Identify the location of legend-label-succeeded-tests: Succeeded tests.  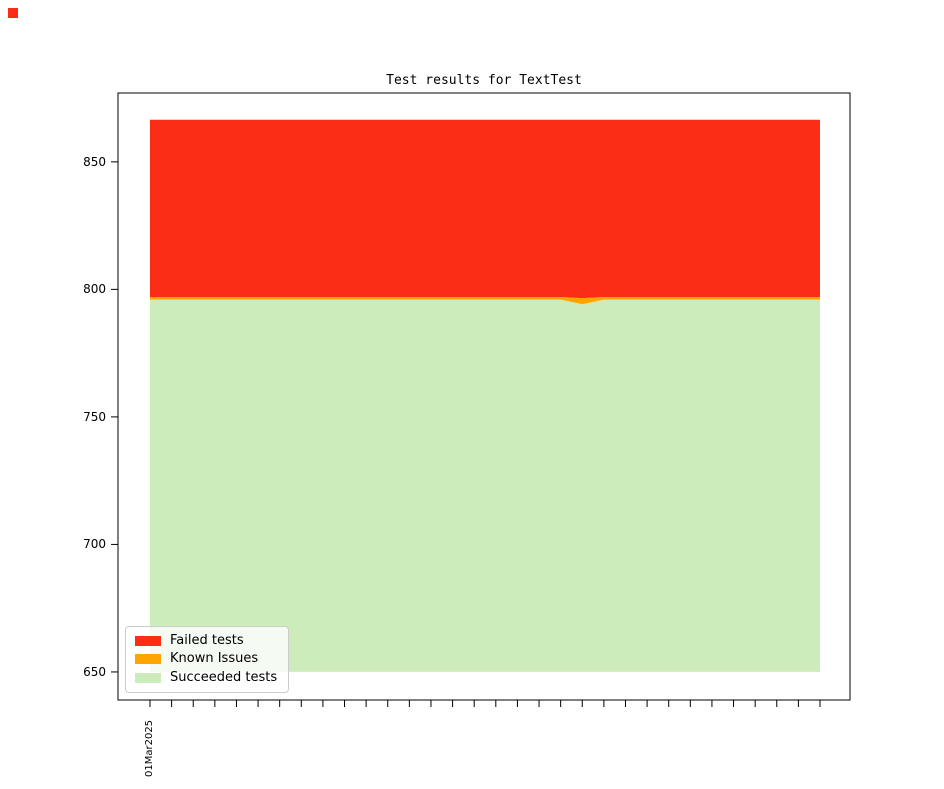
(224, 677).